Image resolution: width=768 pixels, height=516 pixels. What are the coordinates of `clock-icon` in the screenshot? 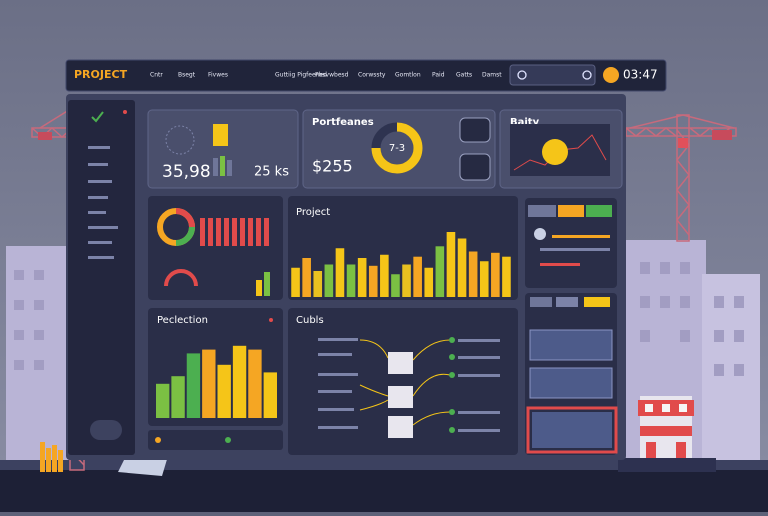 It's located at (611, 75).